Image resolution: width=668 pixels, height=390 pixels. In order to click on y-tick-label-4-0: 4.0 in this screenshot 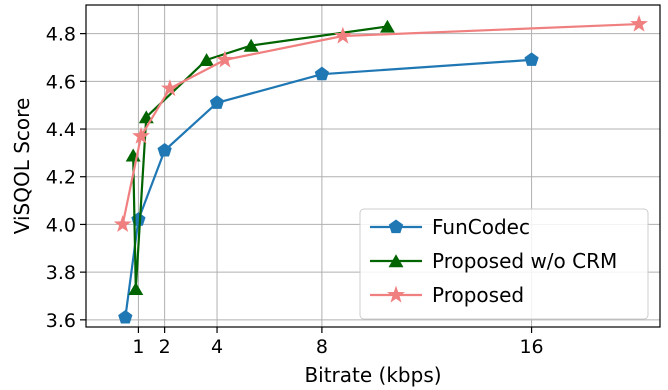, I will do `click(61, 225)`.